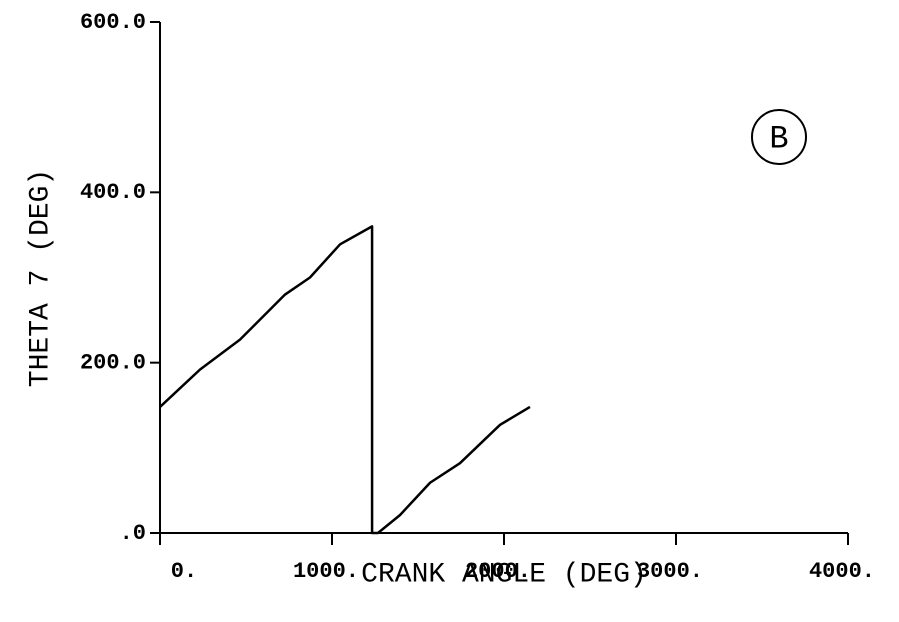 This screenshot has width=899, height=622. I want to click on x-tick-label: 0., so click(184, 571).